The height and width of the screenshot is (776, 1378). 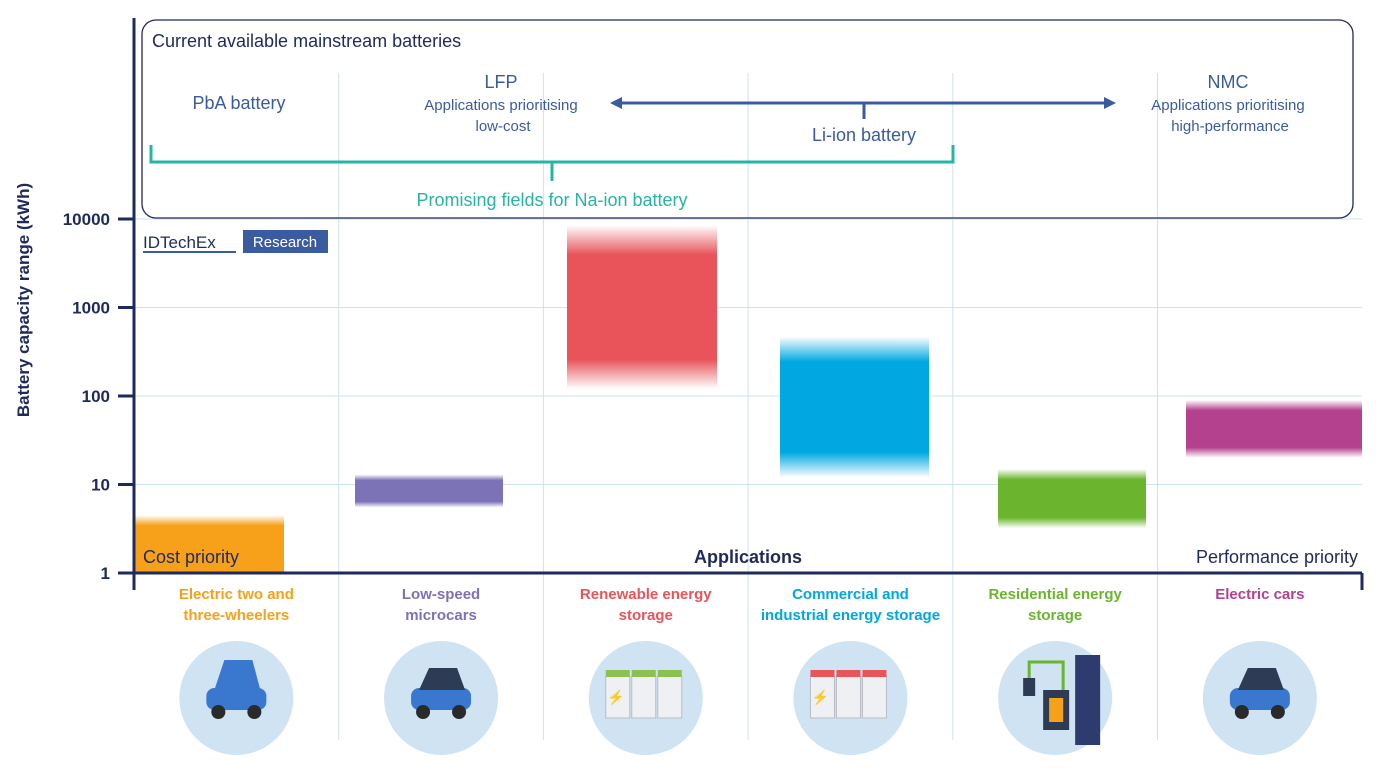 I want to click on y-axis-label: Battery capacity range (kWh), so click(x=23, y=300).